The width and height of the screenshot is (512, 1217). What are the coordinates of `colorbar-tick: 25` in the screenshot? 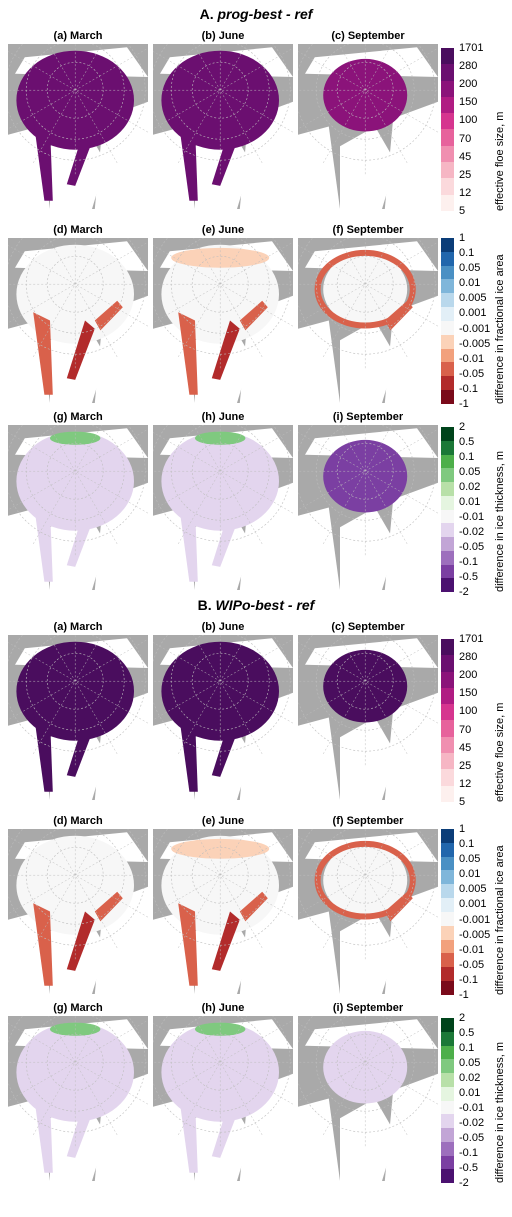 It's located at (465, 174).